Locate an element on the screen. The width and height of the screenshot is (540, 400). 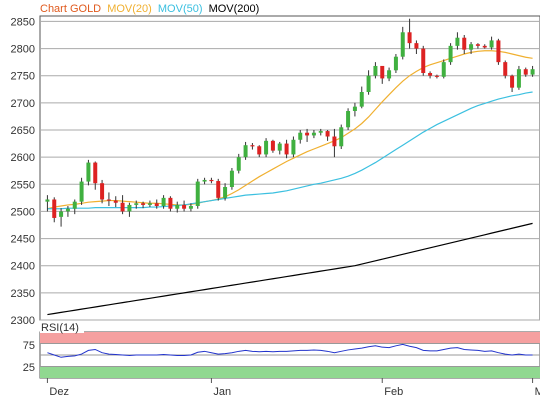
x-tick-label: Jan is located at coordinates (222, 392).